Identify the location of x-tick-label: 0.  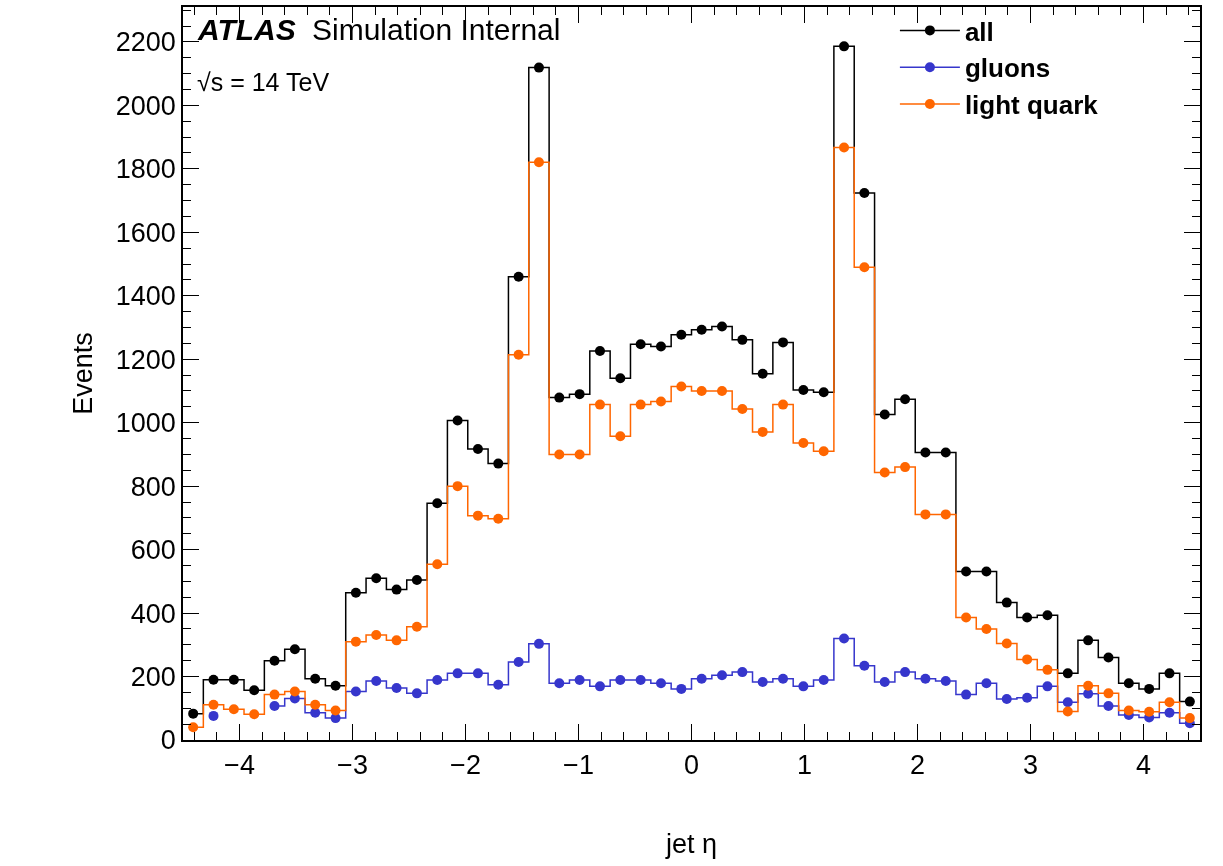
(691, 765).